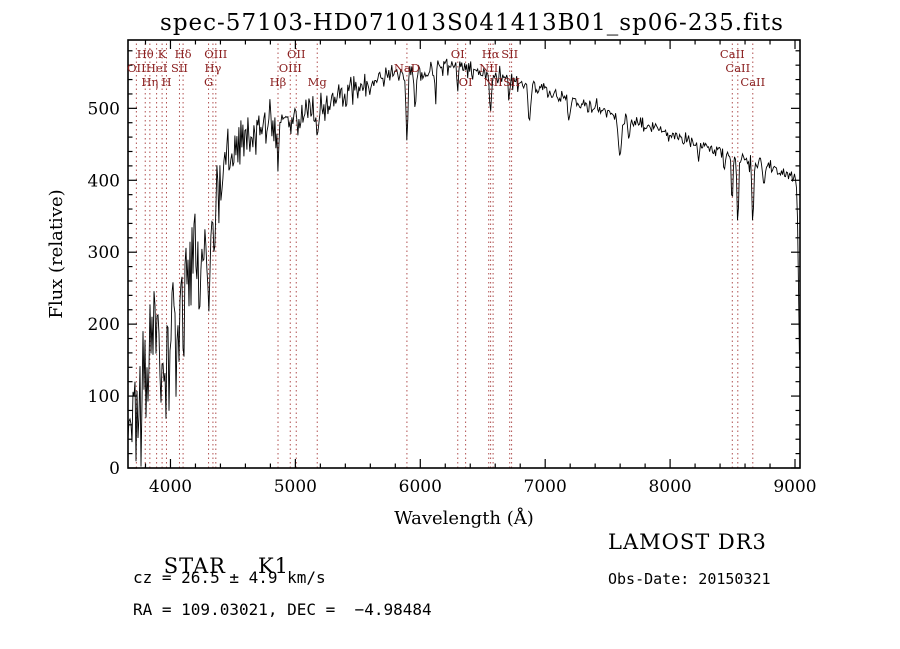  Describe the element at coordinates (149, 82) in the screenshot. I see `spectral-line-label: Hη` at that location.